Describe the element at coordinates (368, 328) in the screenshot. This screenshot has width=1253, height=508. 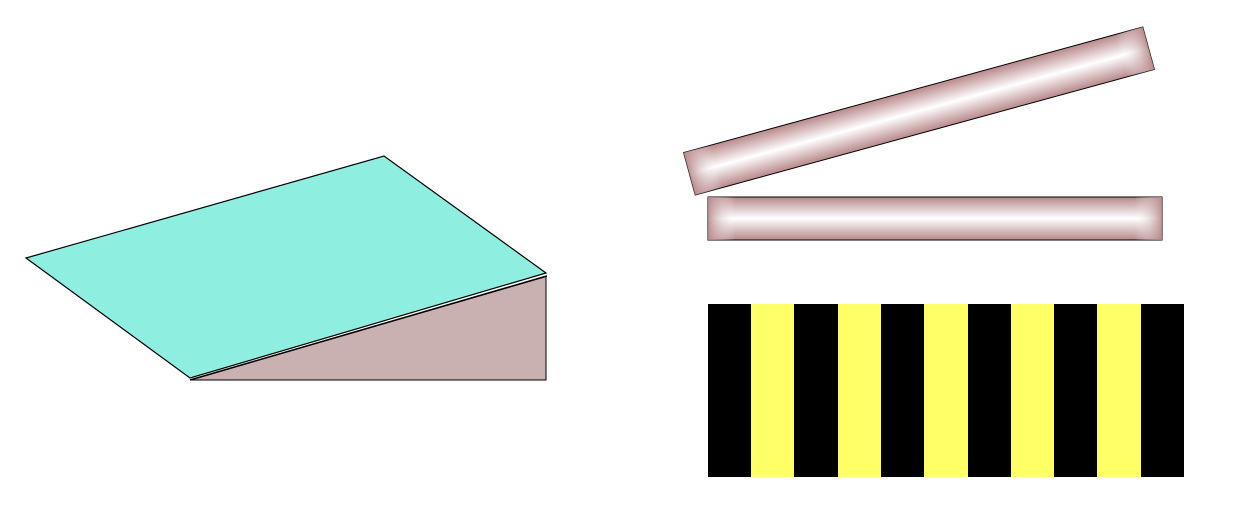
I see `wedge-contact-edge` at that location.